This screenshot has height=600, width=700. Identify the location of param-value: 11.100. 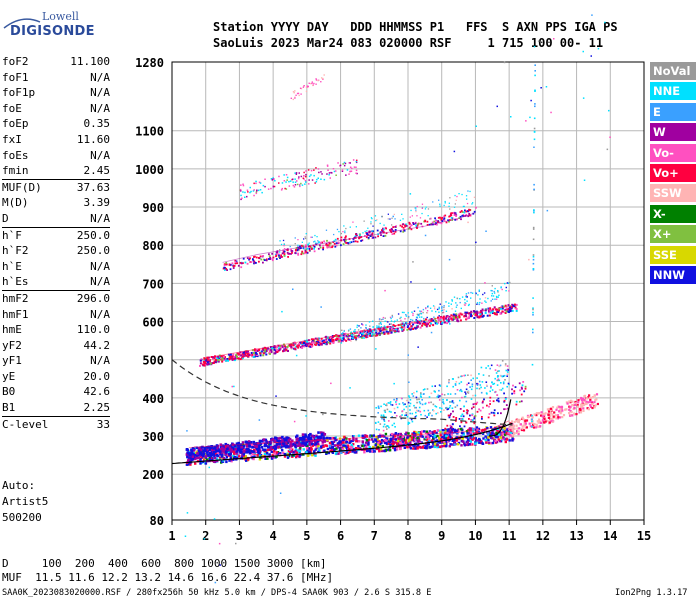
(90, 61).